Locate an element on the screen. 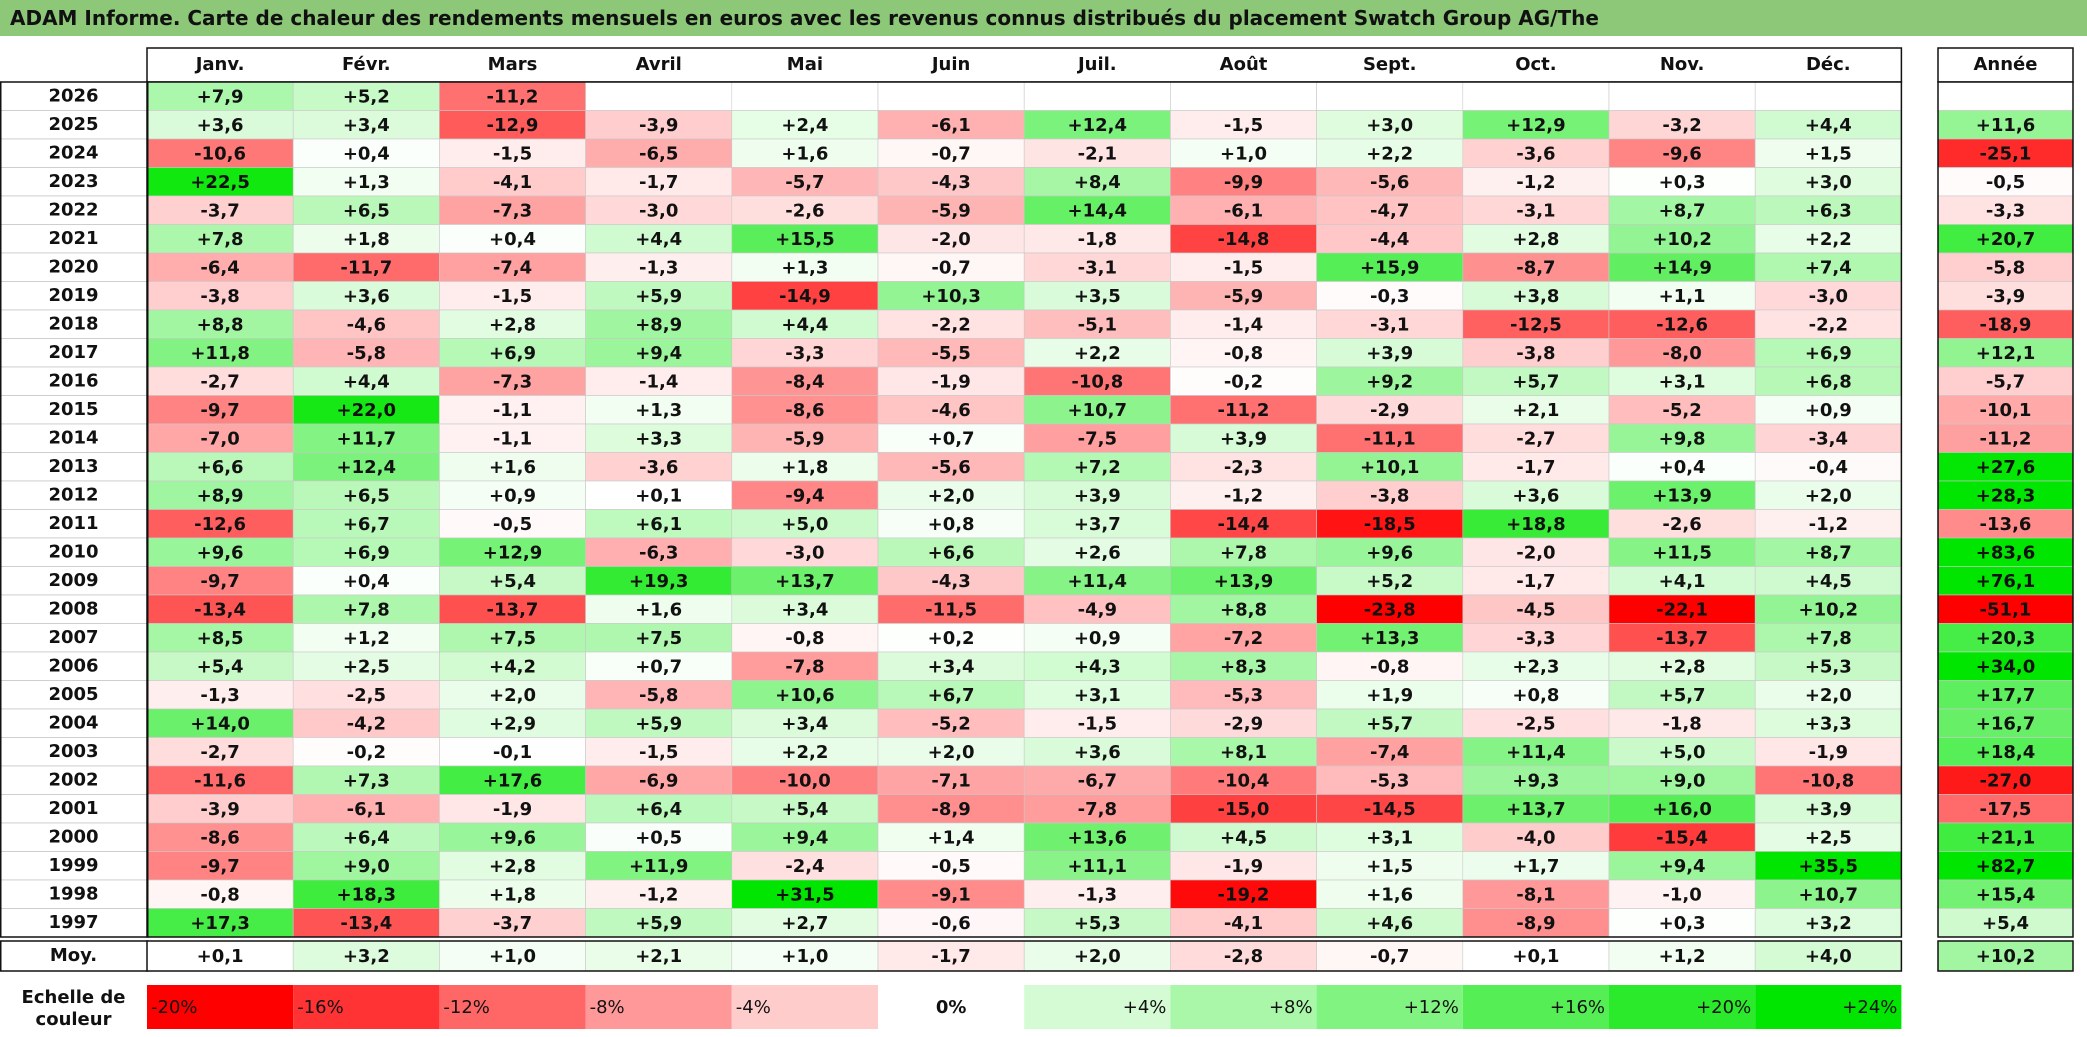 This screenshot has height=1037, width=2087. cell-value: -12,5 is located at coordinates (1536, 324).